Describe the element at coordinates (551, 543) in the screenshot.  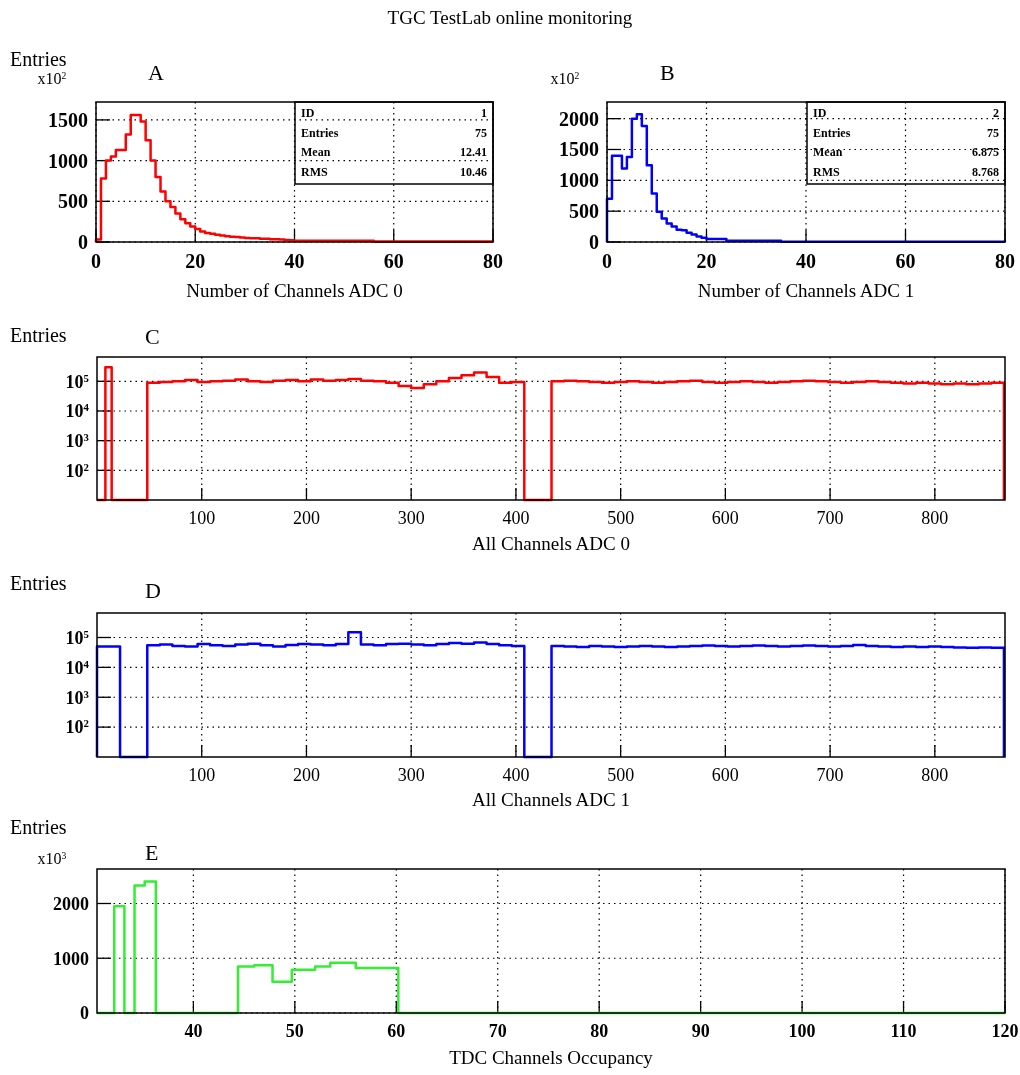
I see `x-axis-title: All Channels ADC 0` at that location.